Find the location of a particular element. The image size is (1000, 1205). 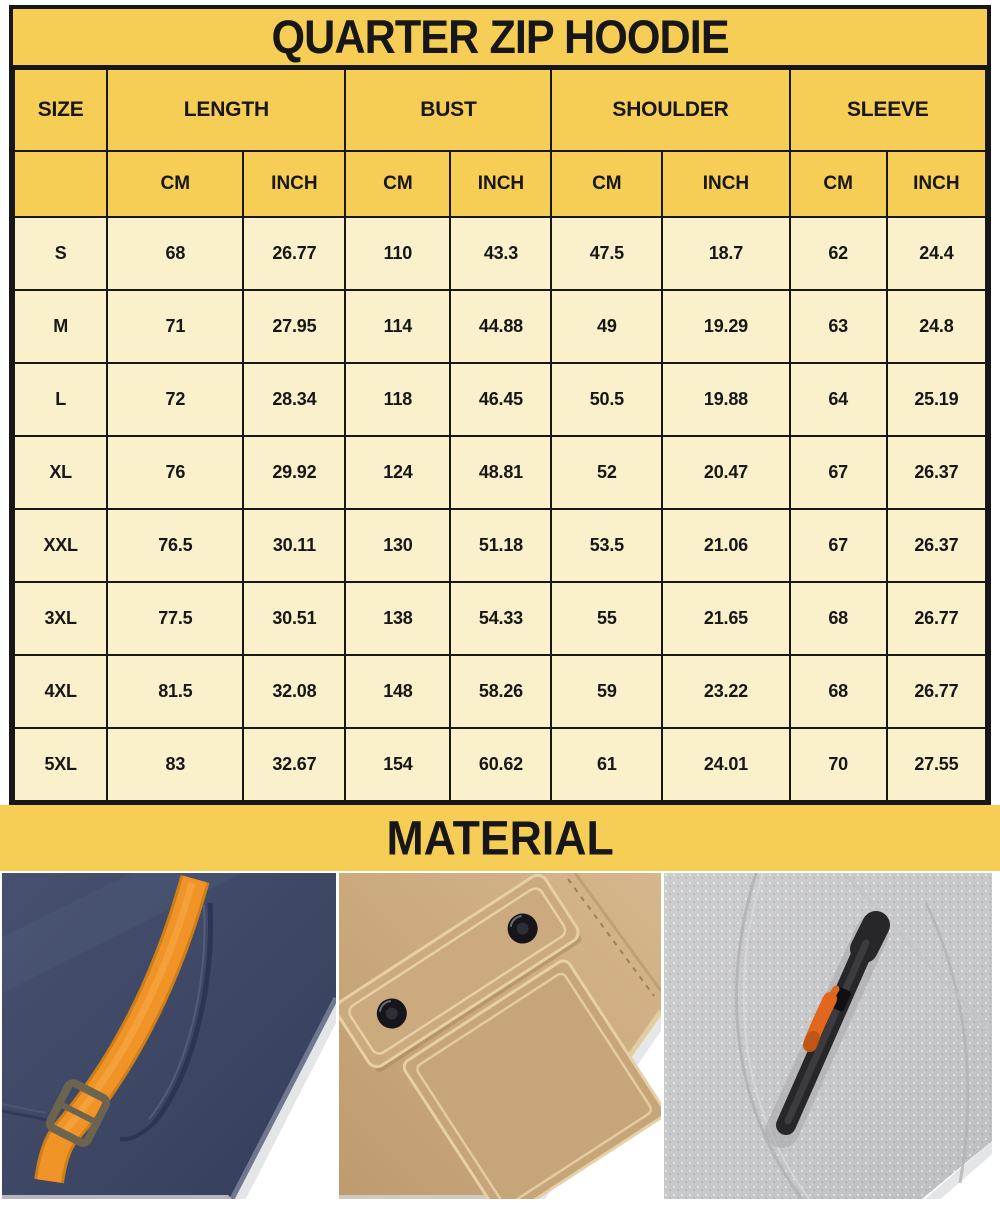

value-cell: 30.51 is located at coordinates (294, 618).